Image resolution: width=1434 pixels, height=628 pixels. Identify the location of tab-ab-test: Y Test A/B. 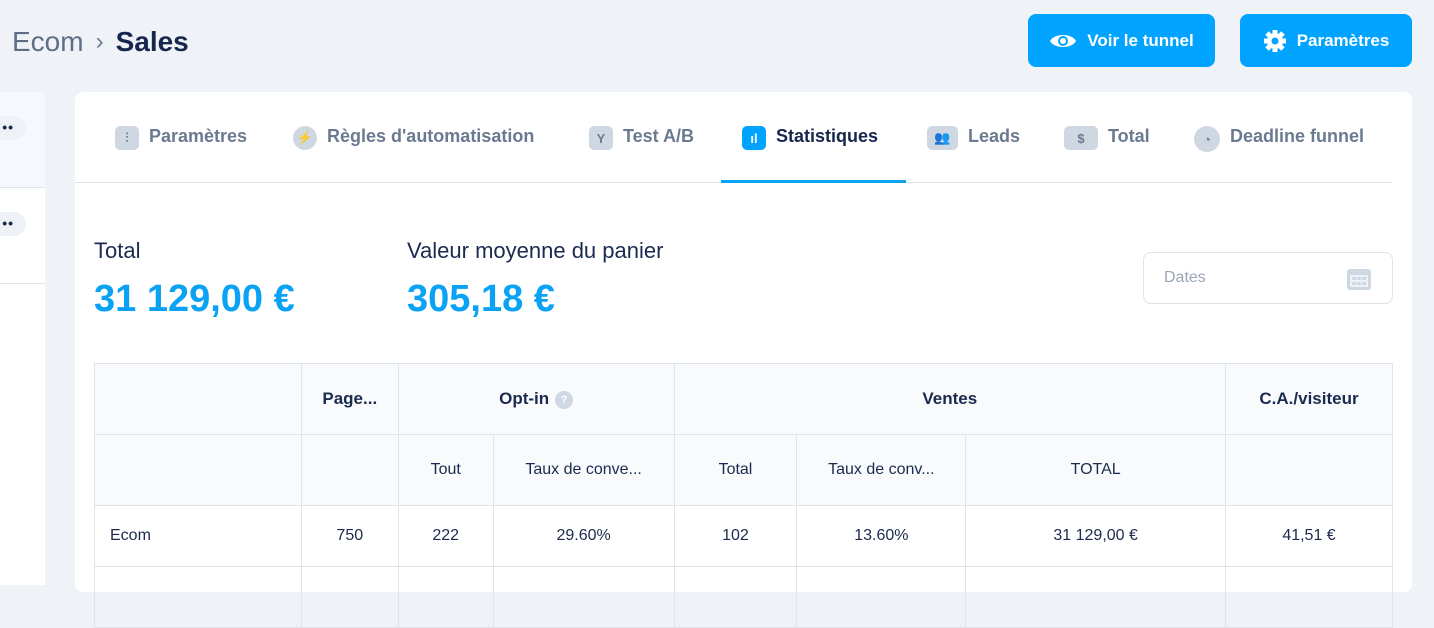
(641, 154).